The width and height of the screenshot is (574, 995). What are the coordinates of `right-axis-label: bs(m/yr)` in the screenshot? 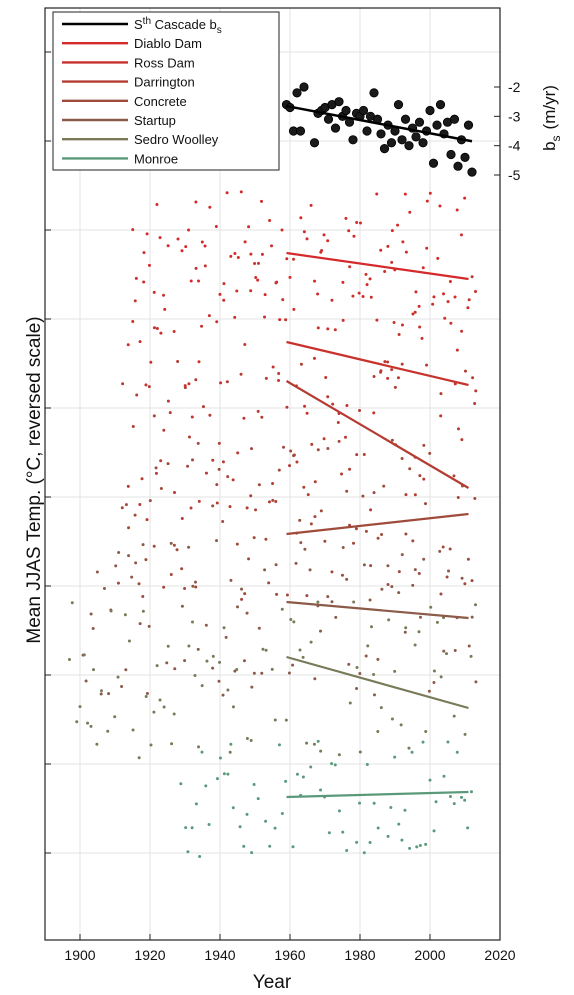 It's located at (551, 118).